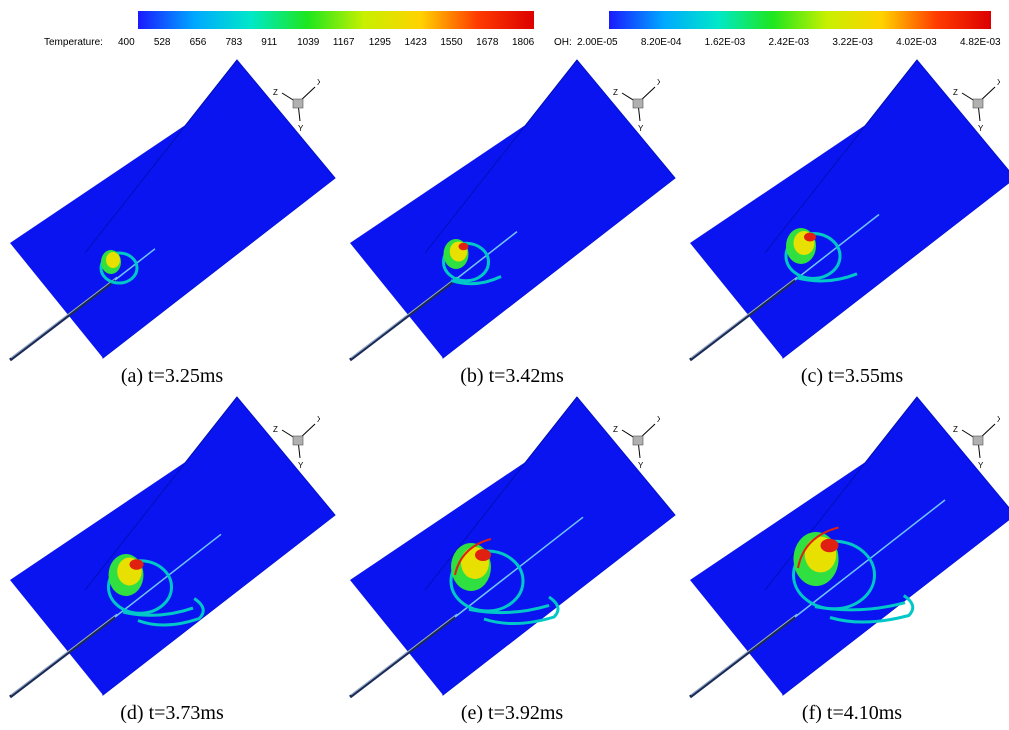 This screenshot has width=1009, height=730. Describe the element at coordinates (172, 713) in the screenshot. I see `panel-caption: (d) t=3.73ms` at that location.